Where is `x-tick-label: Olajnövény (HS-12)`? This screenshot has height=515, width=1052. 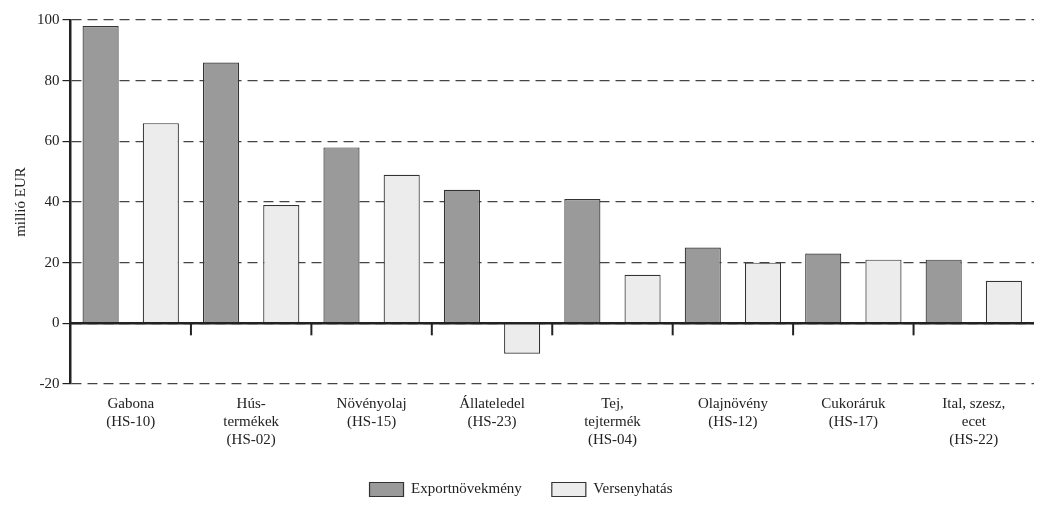 x-tick-label: Olajnövény (HS-12) is located at coordinates (733, 412).